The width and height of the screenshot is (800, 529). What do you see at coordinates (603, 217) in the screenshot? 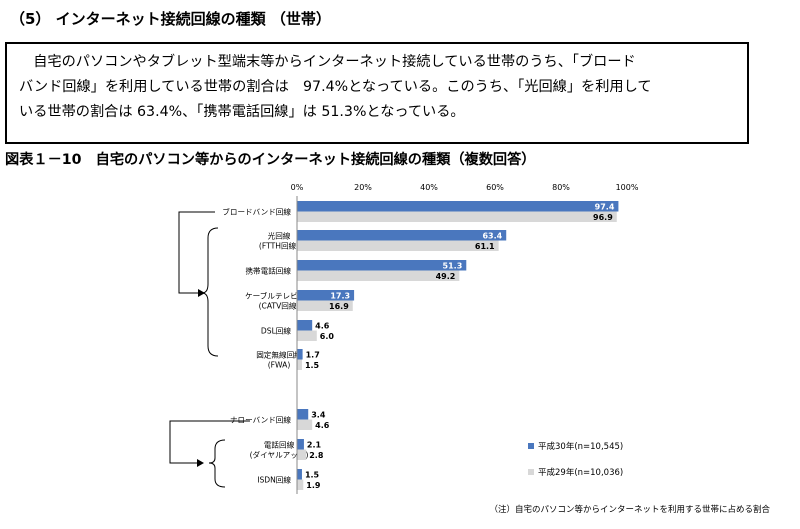
I see `data-label-series2: 96.9` at bounding box center [603, 217].